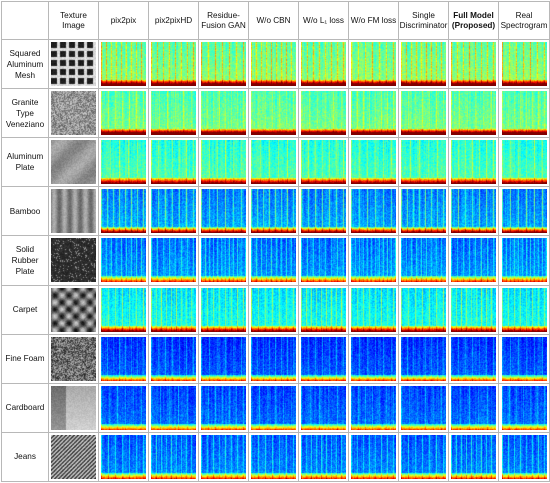 The width and height of the screenshot is (550, 483). Describe the element at coordinates (25, 162) in the screenshot. I see `row-label: Aluminum Plate` at that location.